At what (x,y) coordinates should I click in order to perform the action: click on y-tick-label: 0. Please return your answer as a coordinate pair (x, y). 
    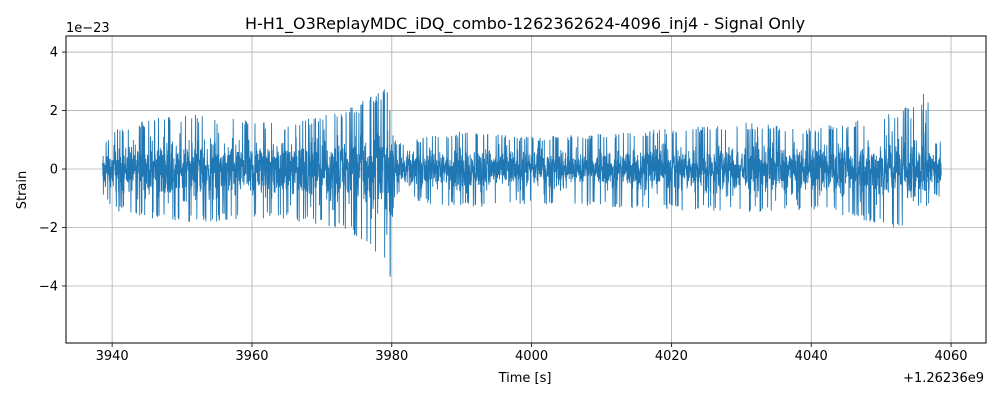
    Looking at the image, I should click on (54, 170).